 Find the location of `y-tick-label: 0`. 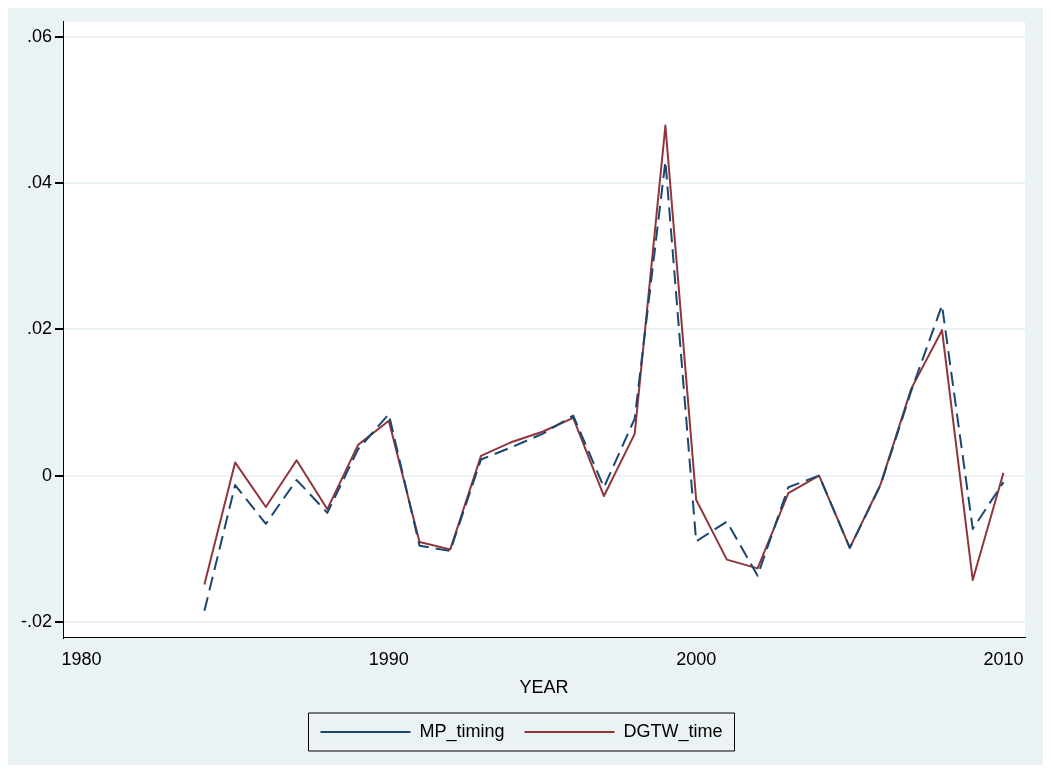

y-tick-label: 0 is located at coordinates (47, 474).